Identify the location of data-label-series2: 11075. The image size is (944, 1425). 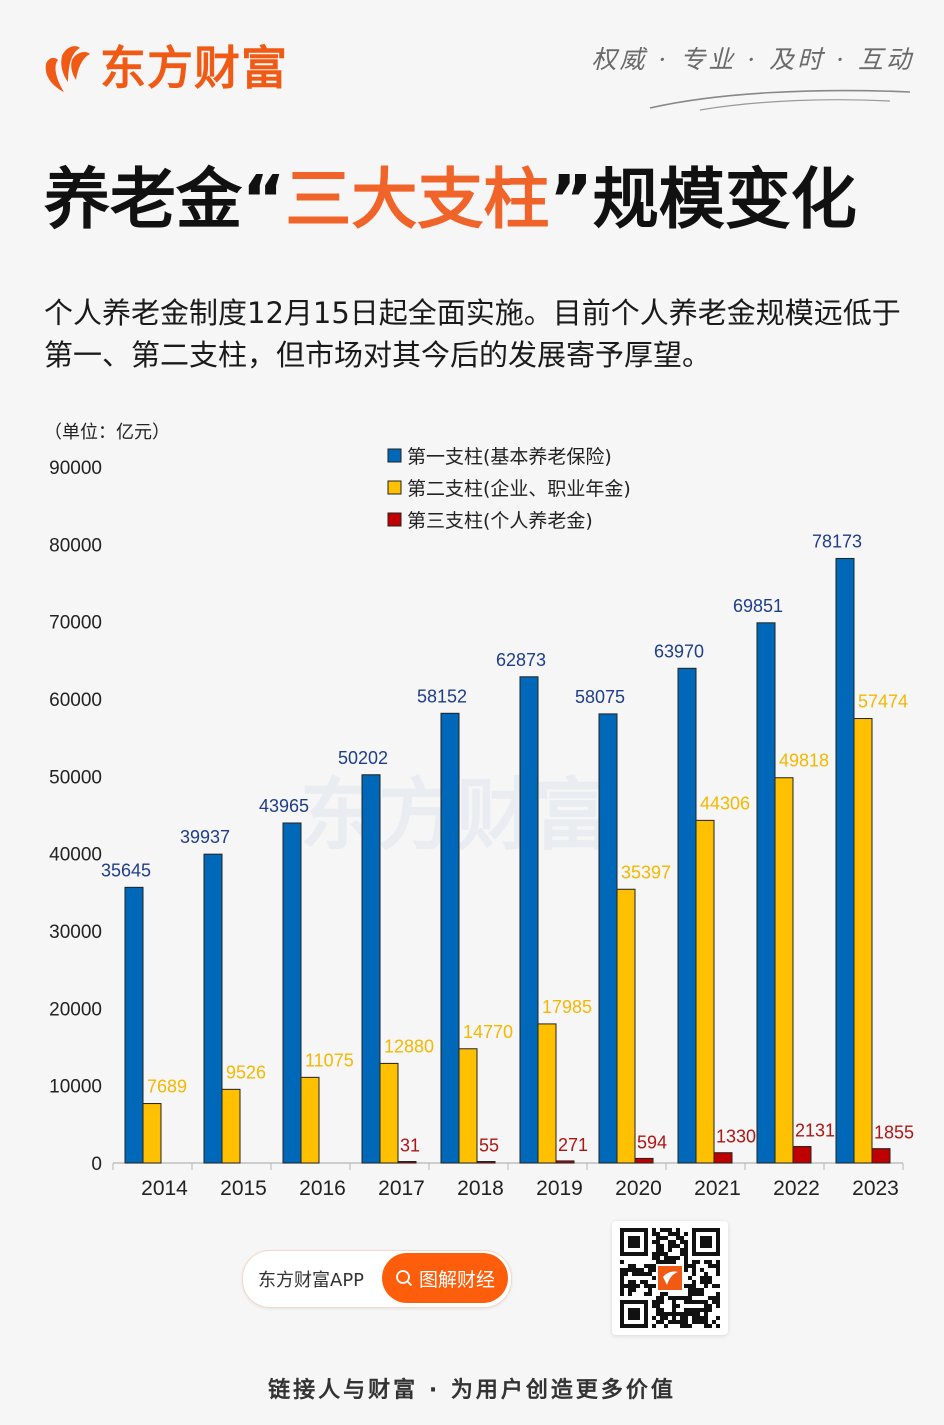
(329, 1060).